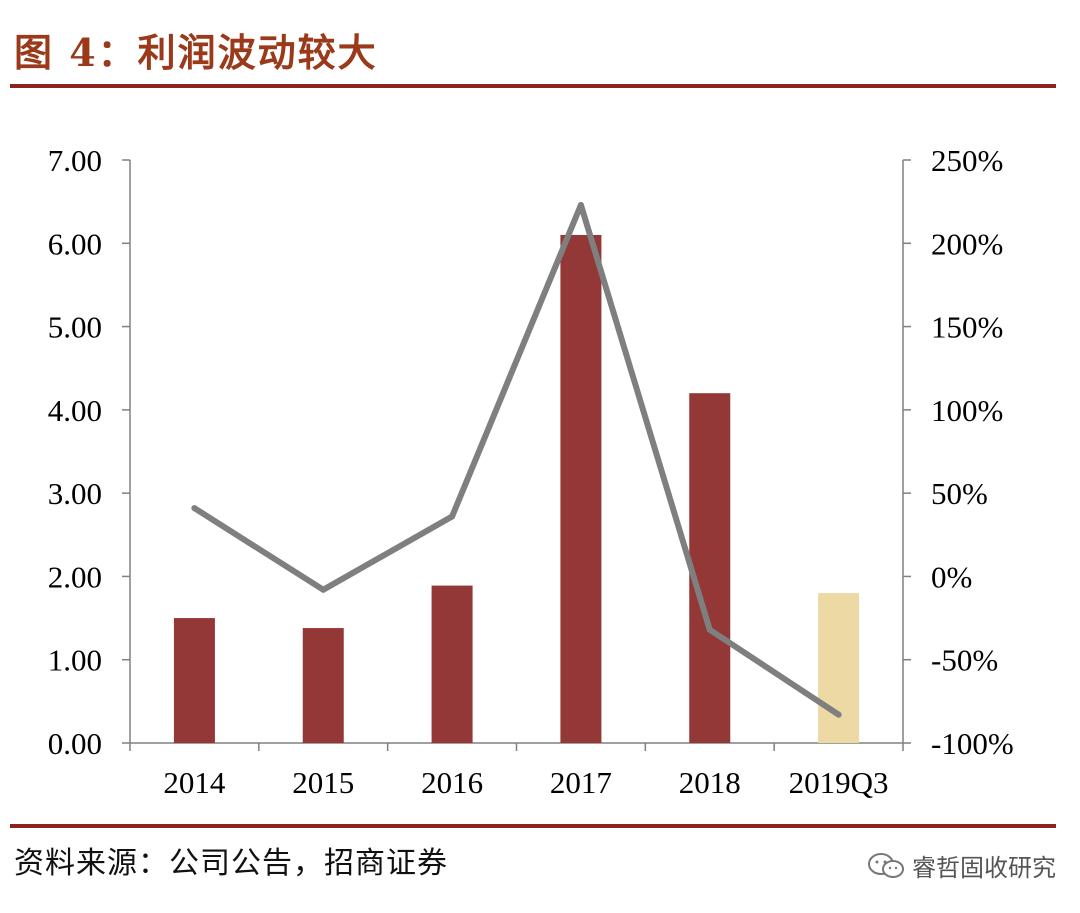 This screenshot has width=1080, height=913. I want to click on y-left-tick-label: 4.00, so click(75, 410).